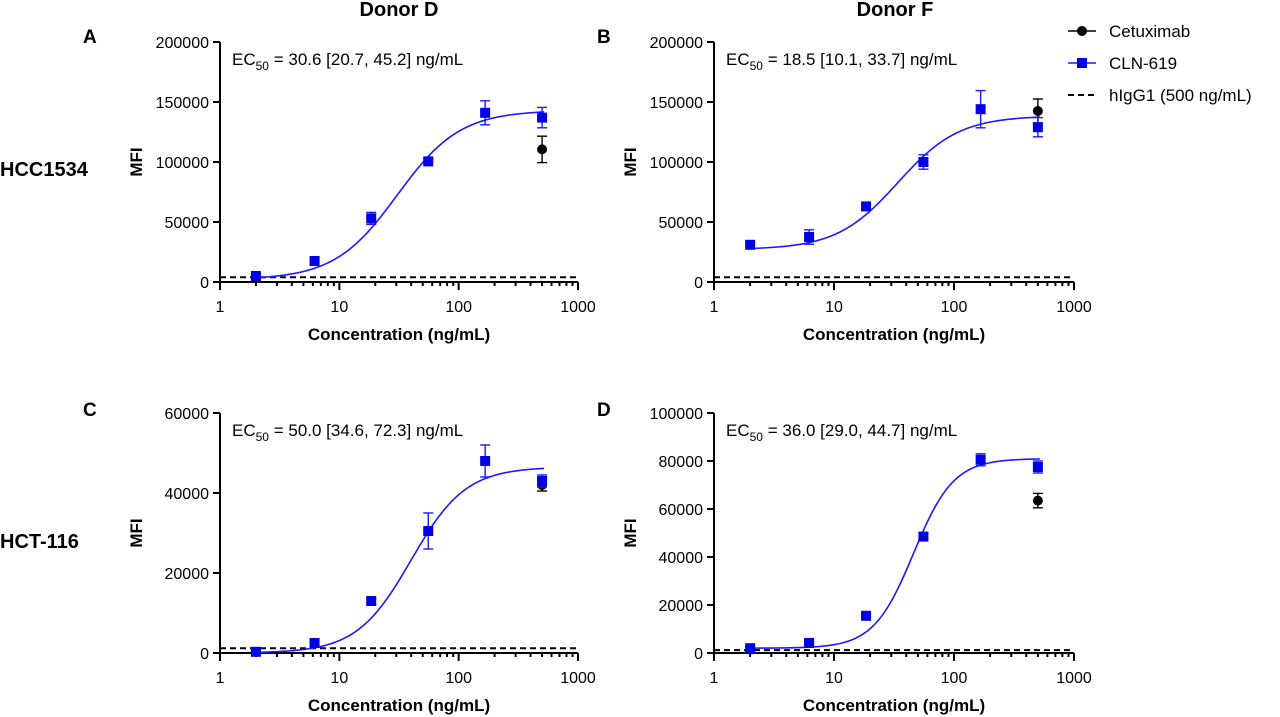 The height and width of the screenshot is (717, 1280). I want to click on legend-cln619-marker, so click(1082, 63).